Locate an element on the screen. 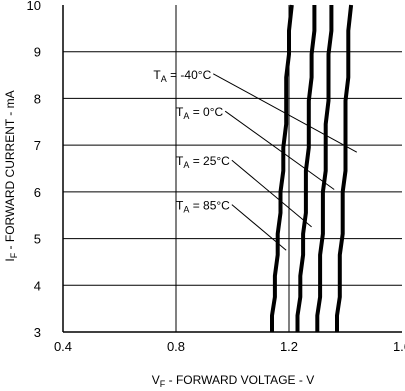 Image resolution: width=405 pixels, height=391 pixels. series-label-t-a-85-c: TA = 85°C is located at coordinates (203, 207).